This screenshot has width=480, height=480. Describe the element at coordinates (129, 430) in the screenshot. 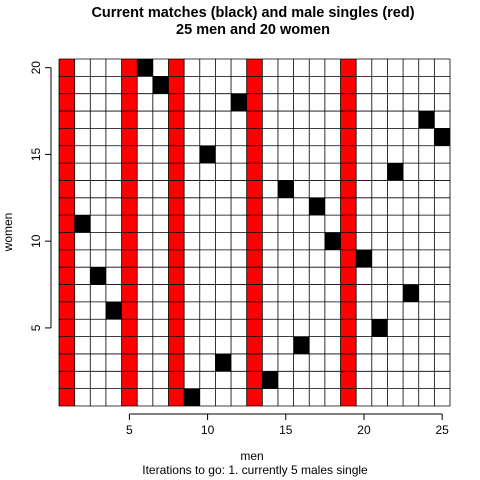

I see `x-tick-label: 5` at that location.